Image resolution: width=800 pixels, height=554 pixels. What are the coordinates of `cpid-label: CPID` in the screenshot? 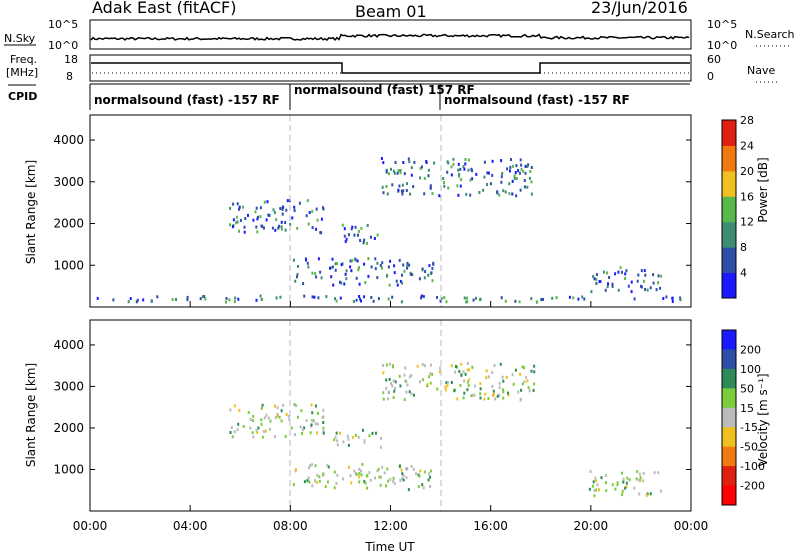 It's located at (22, 96).